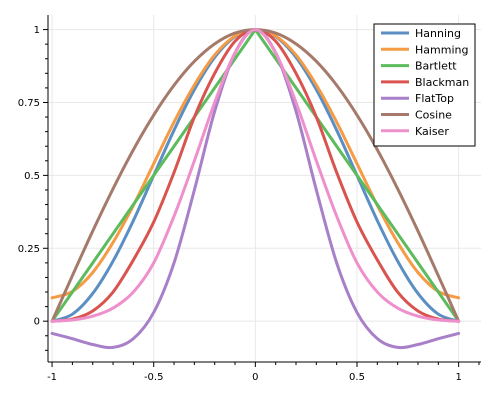 This screenshot has height=404, width=500. Describe the element at coordinates (32, 176) in the screenshot. I see `y-tick-label: 0.5` at that location.